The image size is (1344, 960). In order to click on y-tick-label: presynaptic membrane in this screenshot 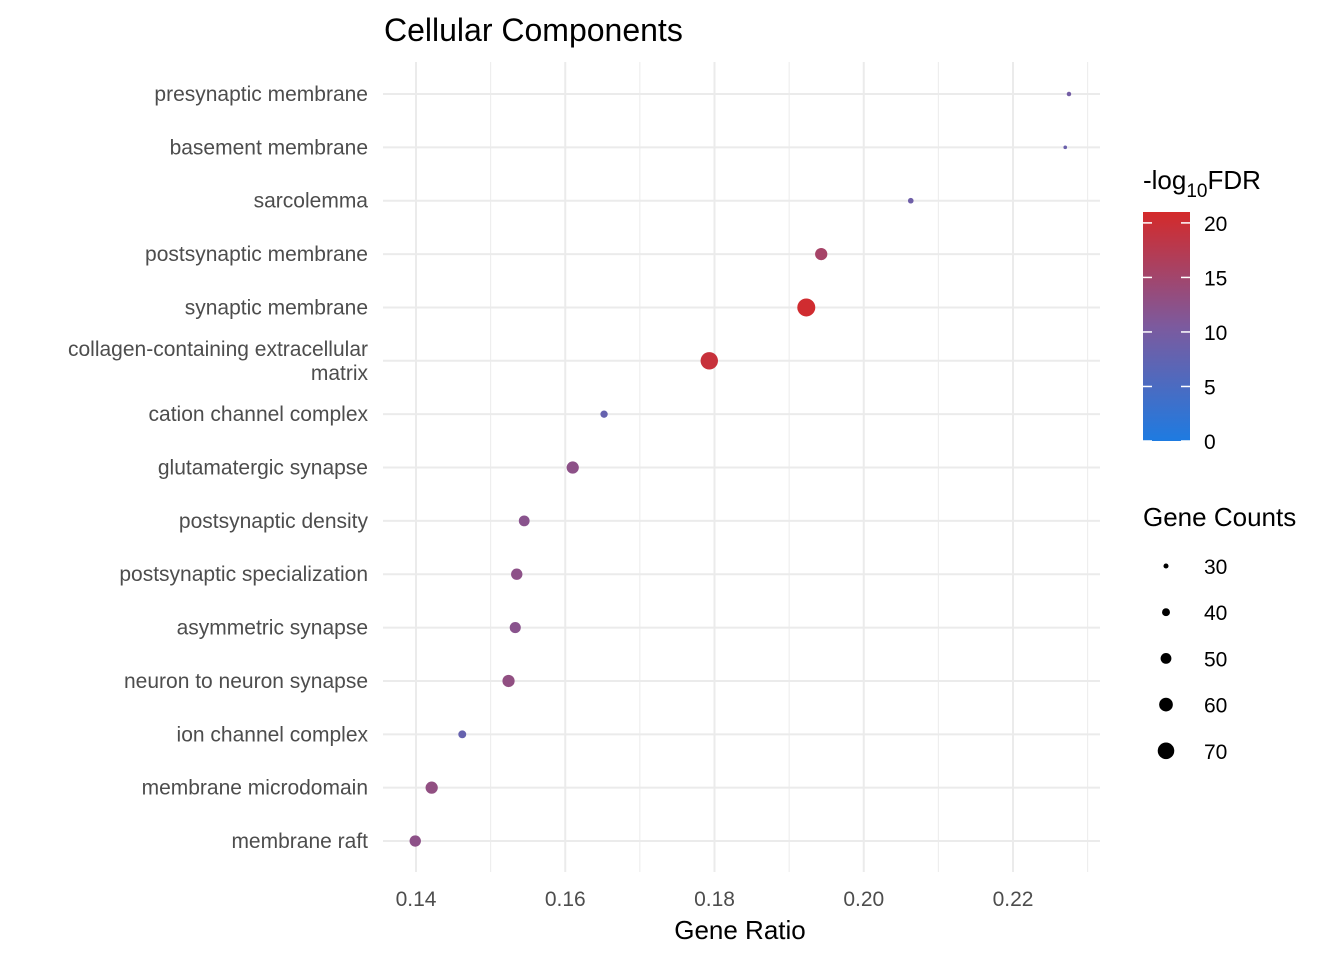, I will do `click(261, 94)`.